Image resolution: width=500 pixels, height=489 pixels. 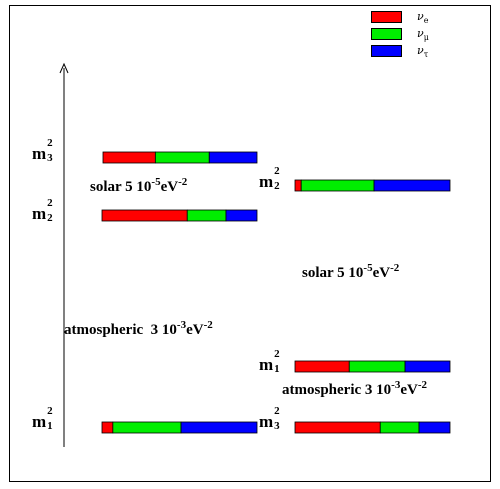 What do you see at coordinates (351, 271) in the screenshot?
I see `right-solar-gap-label: solar 5 10-5eV-2` at bounding box center [351, 271].